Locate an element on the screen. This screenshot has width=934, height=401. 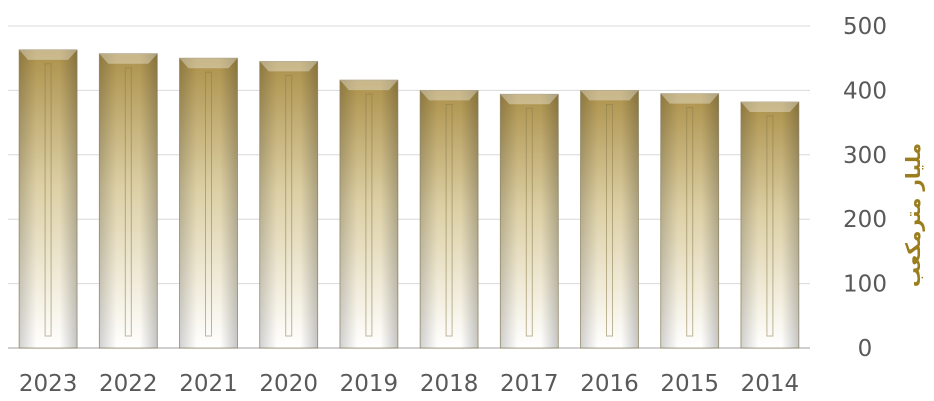
x-tick-label: 2020 is located at coordinates (288, 384).